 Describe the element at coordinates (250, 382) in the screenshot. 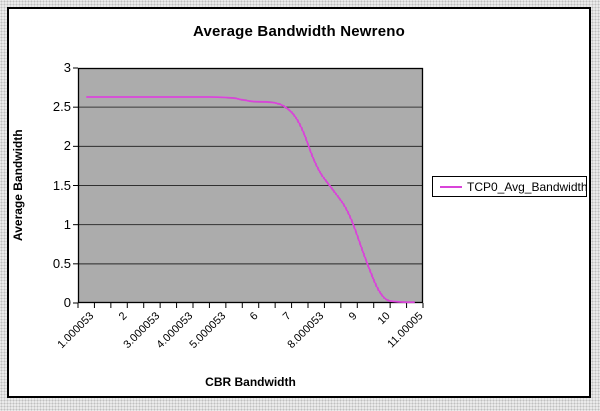

I see `x-axis-title: CBR Bandwidth` at that location.